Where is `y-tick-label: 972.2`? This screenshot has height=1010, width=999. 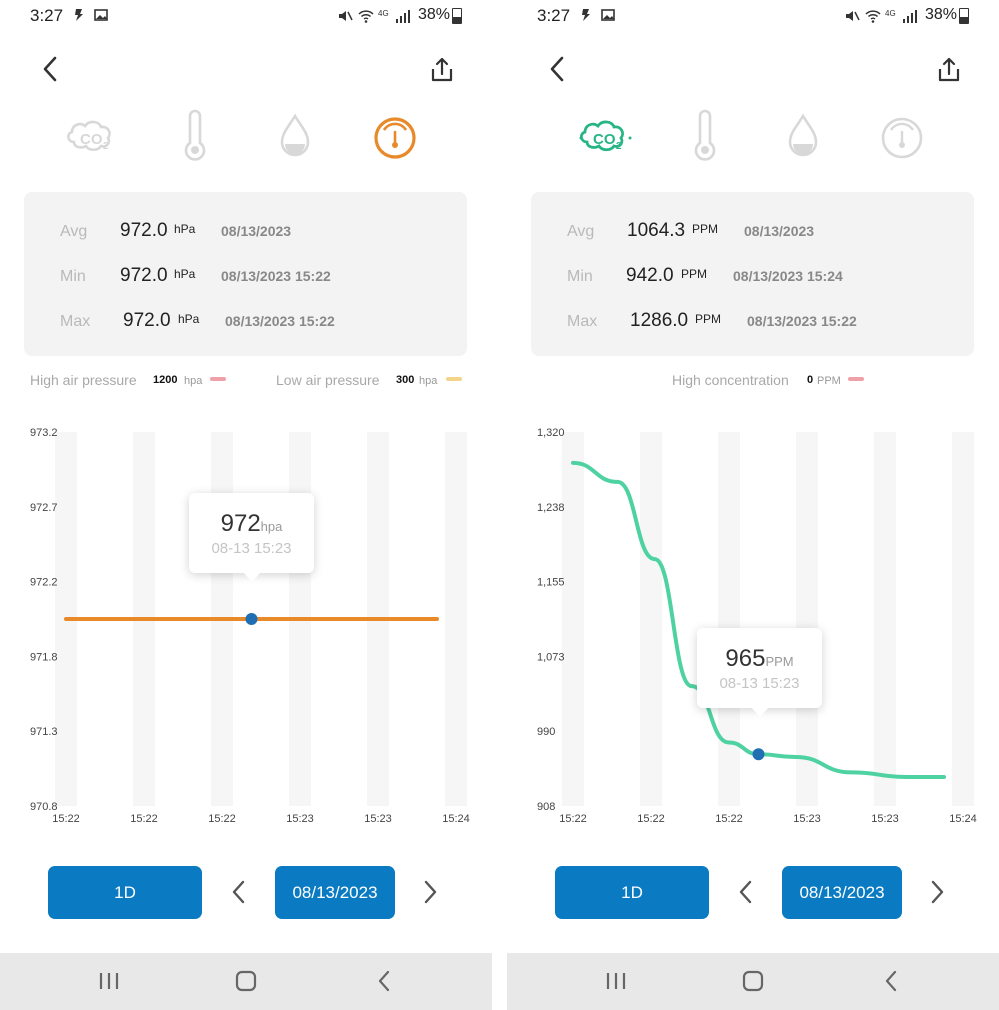 y-tick-label: 972.2 is located at coordinates (44, 583).